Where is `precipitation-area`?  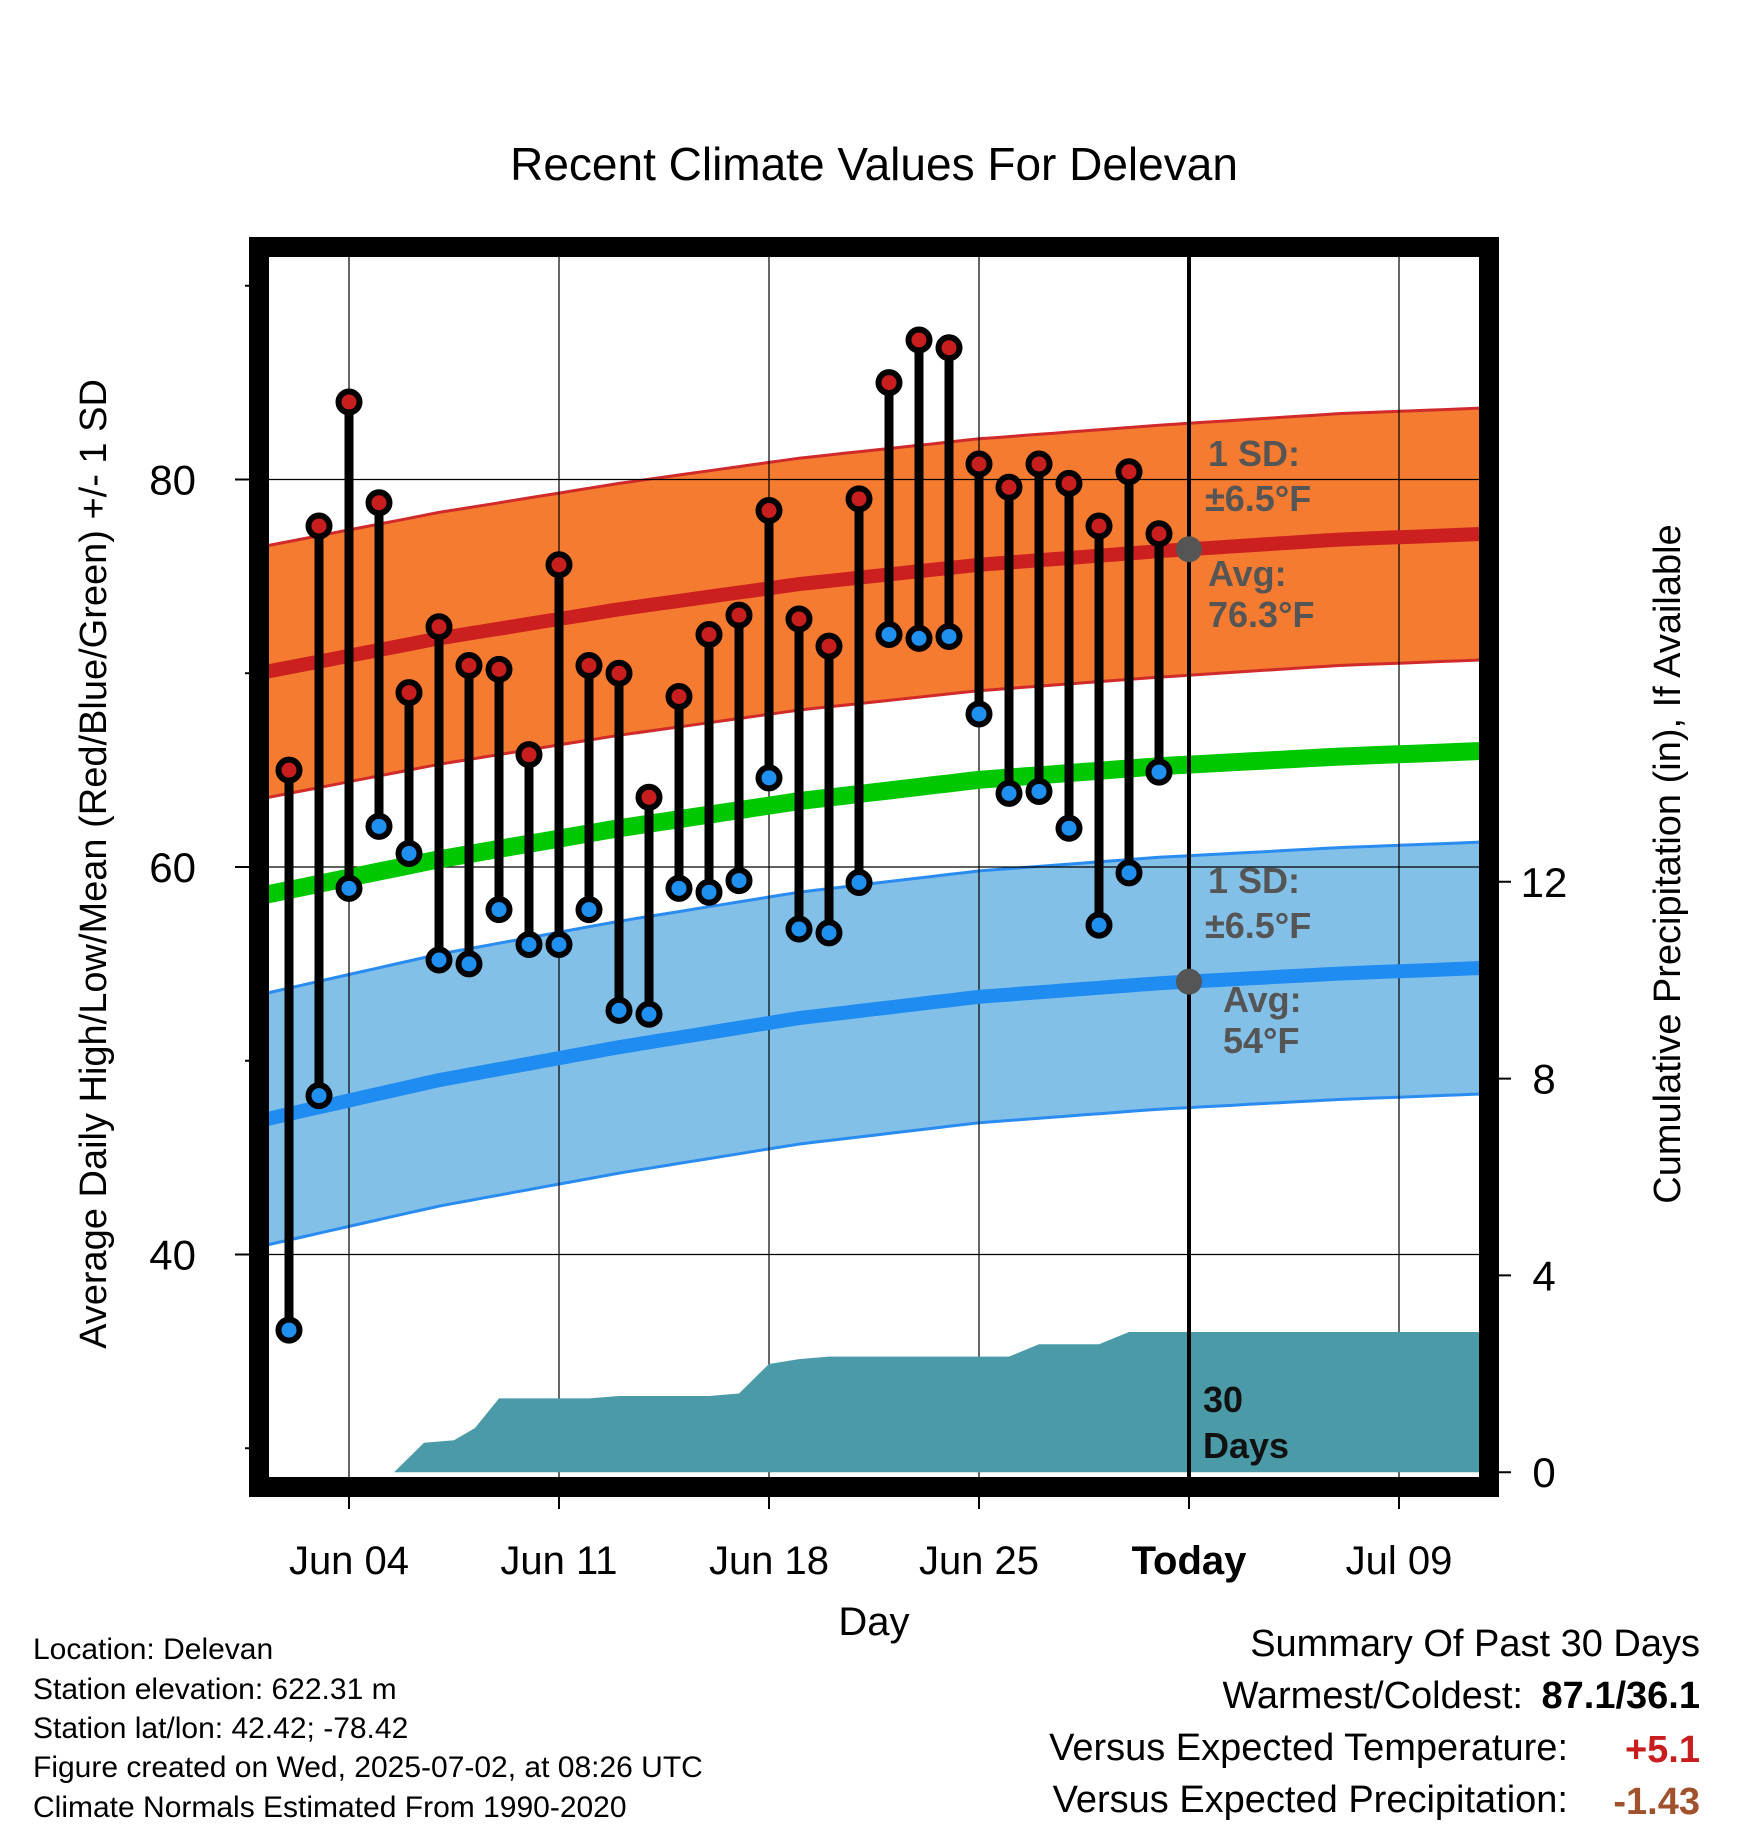 precipitation-area is located at coordinates (941, 1402).